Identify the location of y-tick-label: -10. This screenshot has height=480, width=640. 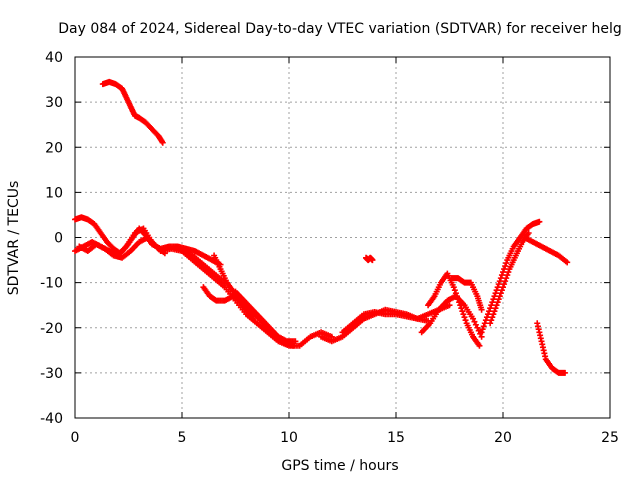
(51, 284).